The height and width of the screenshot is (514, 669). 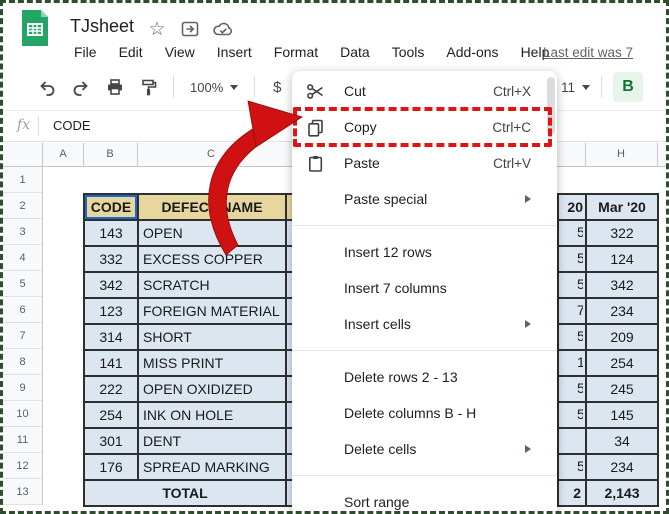 What do you see at coordinates (424, 252) in the screenshot?
I see `menu-item-insert-rows: Insert 12 rows` at bounding box center [424, 252].